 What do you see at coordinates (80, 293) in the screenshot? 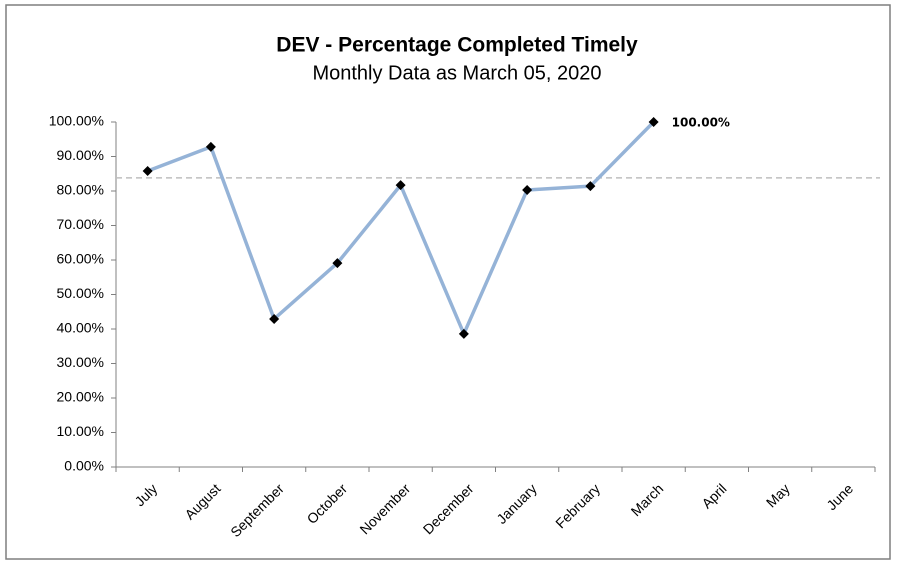
I see `y-tick-label: 50.00%` at bounding box center [80, 293].